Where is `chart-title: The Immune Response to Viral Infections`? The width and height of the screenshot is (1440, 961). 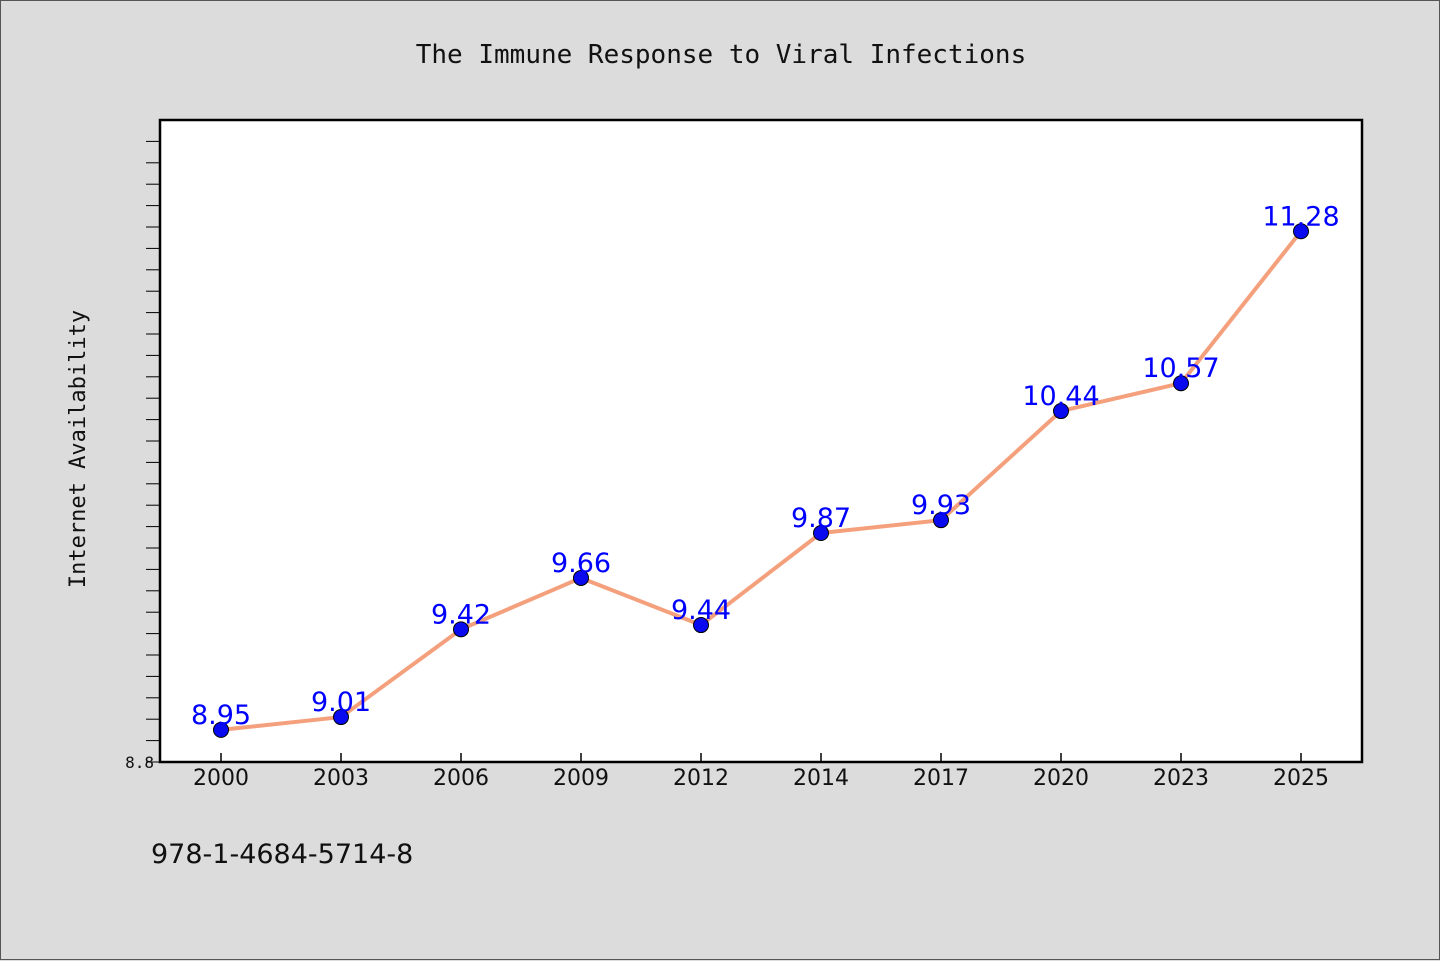
chart-title: The Immune Response to Viral Infections is located at coordinates (721, 55).